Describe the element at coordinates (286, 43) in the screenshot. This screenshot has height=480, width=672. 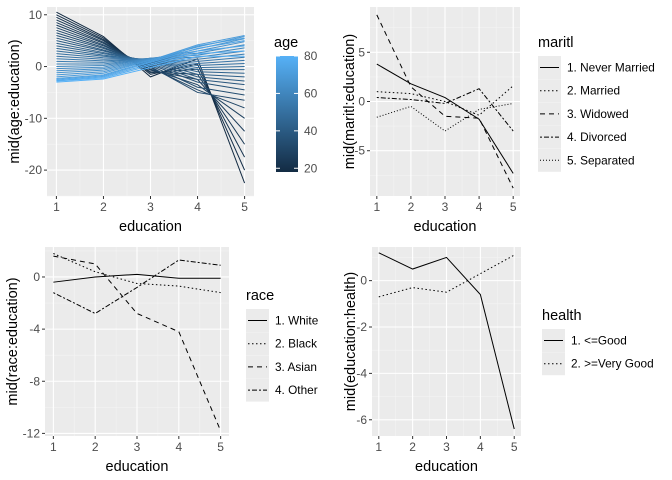
I see `legend-title: age` at that location.